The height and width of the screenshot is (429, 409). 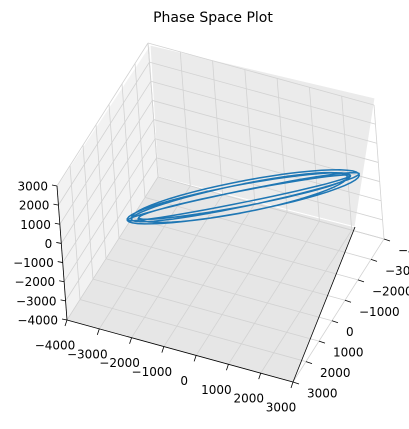 What do you see at coordinates (184, 381) in the screenshot?
I see `x-tick-label: 0` at bounding box center [184, 381].